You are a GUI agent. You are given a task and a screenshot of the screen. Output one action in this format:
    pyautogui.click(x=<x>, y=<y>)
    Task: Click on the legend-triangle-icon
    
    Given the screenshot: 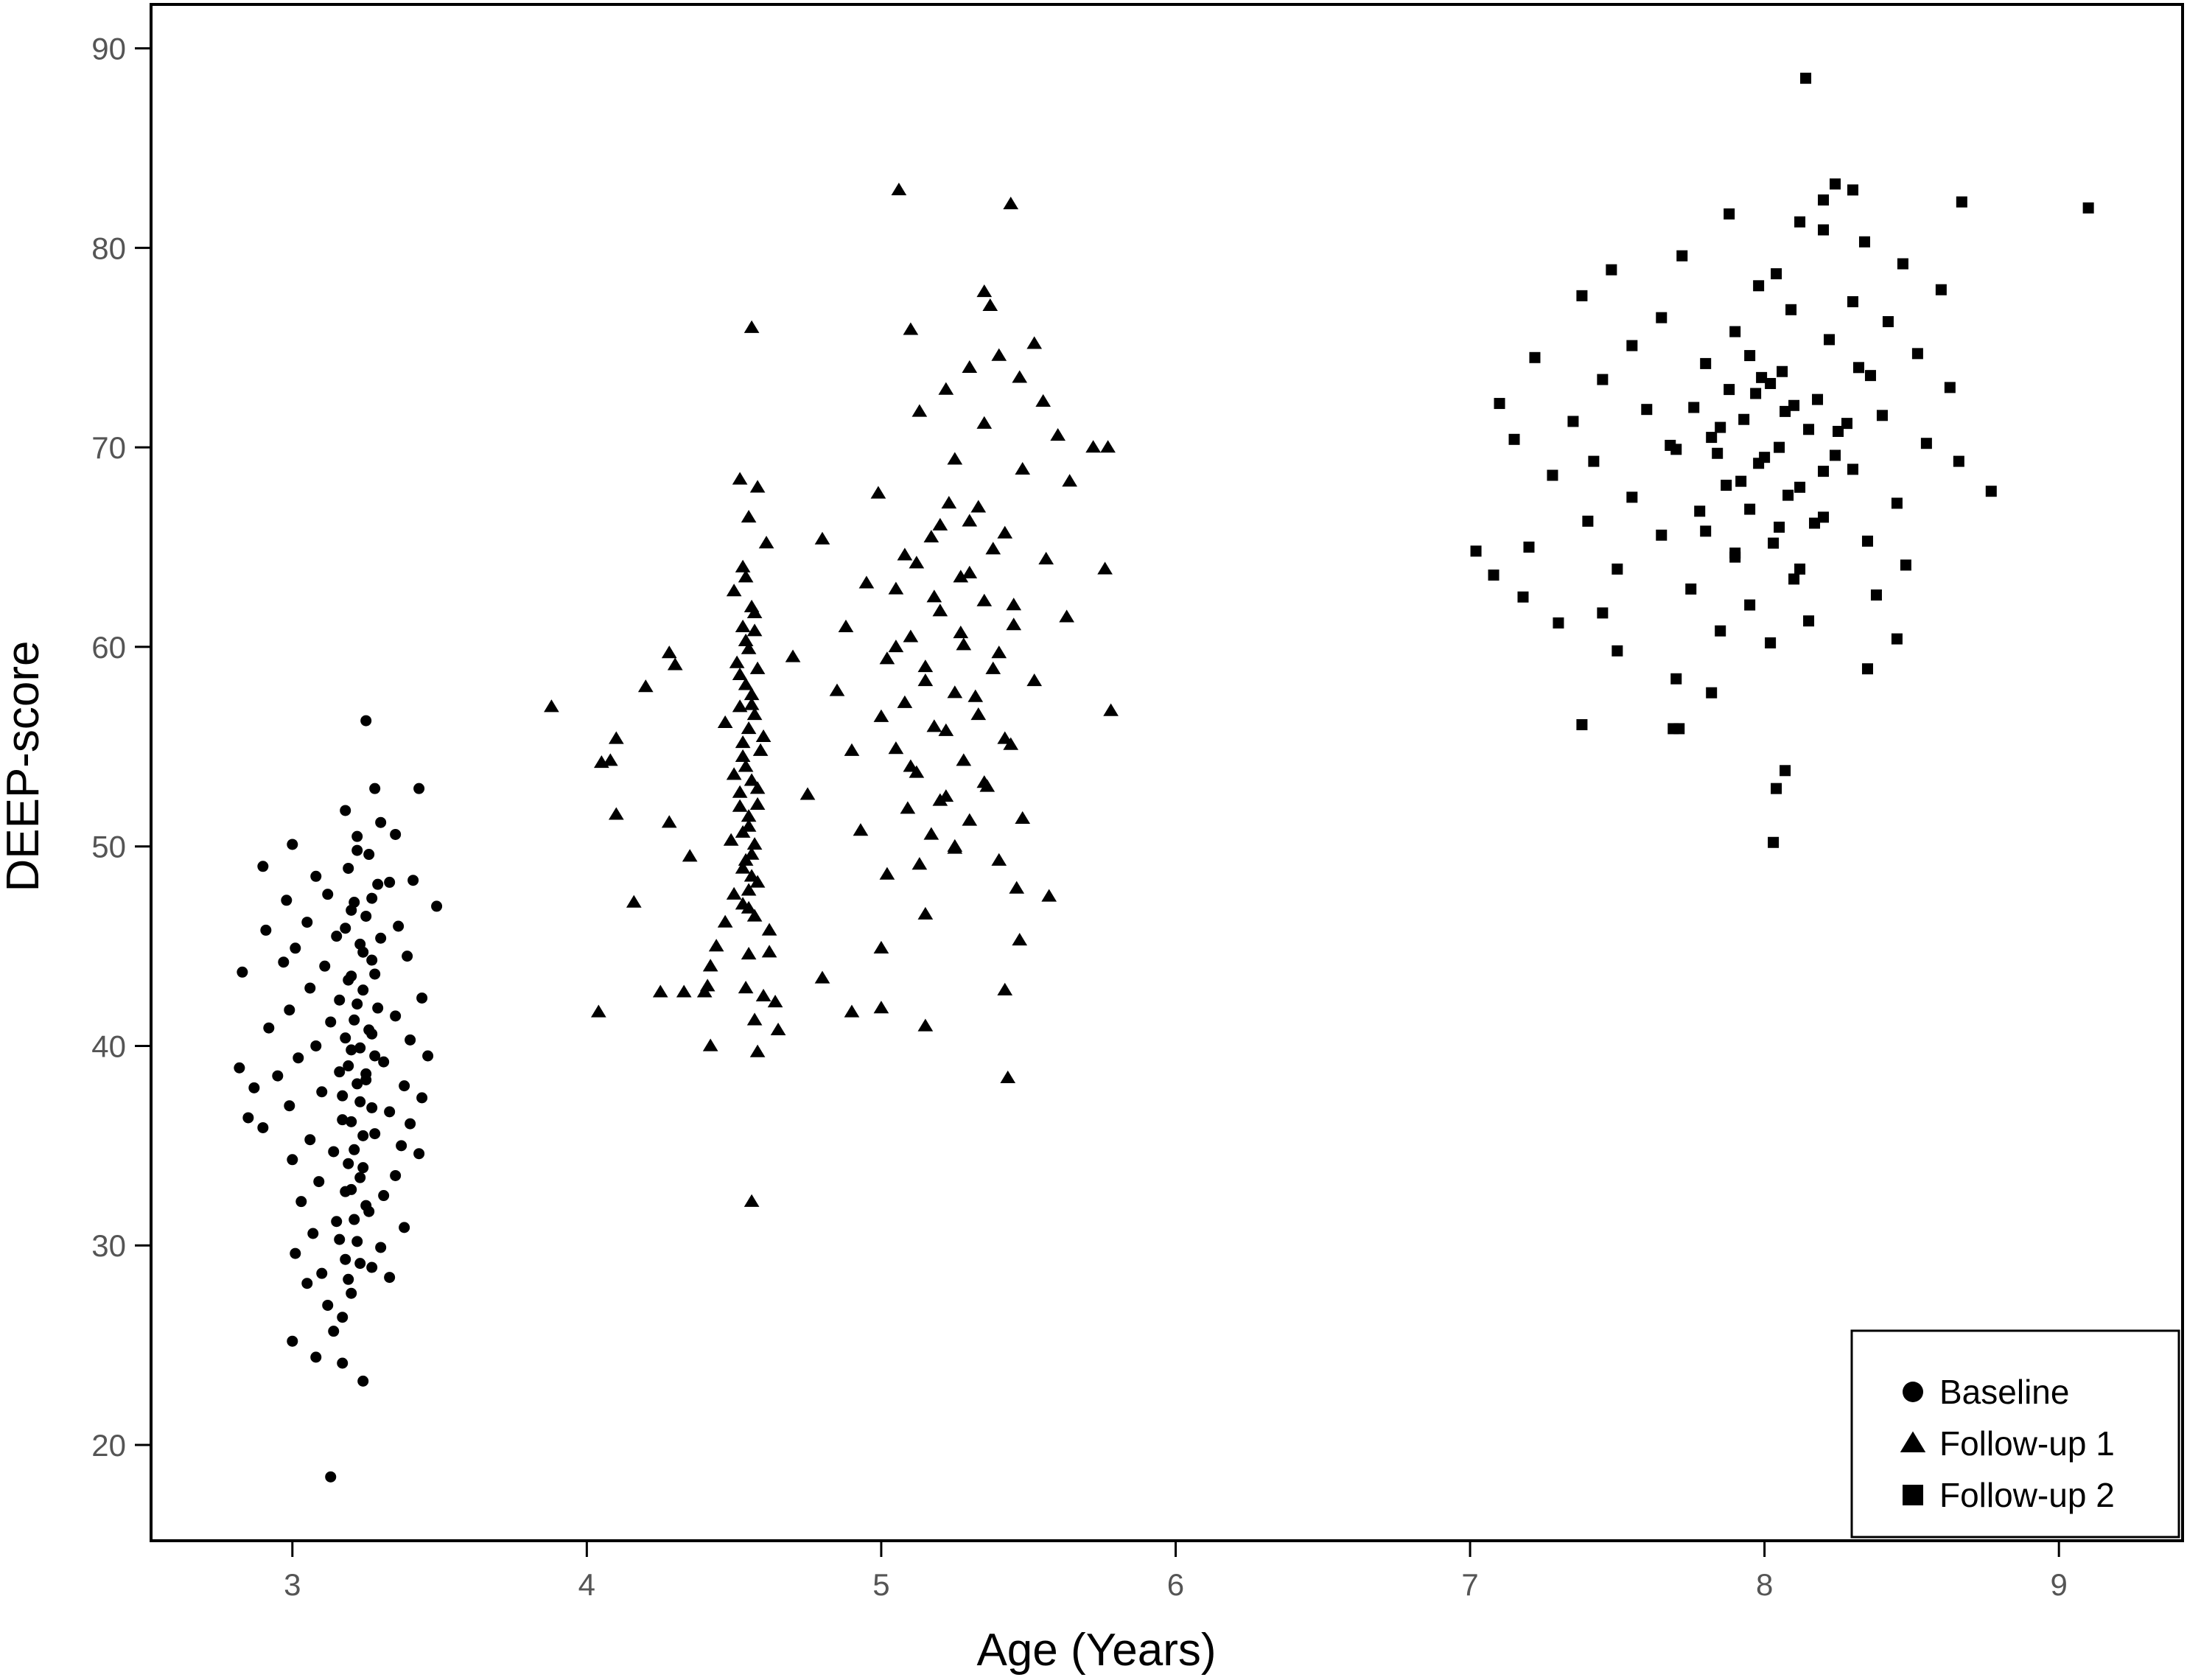 What is the action you would take?
    pyautogui.click(x=1913, y=1441)
    